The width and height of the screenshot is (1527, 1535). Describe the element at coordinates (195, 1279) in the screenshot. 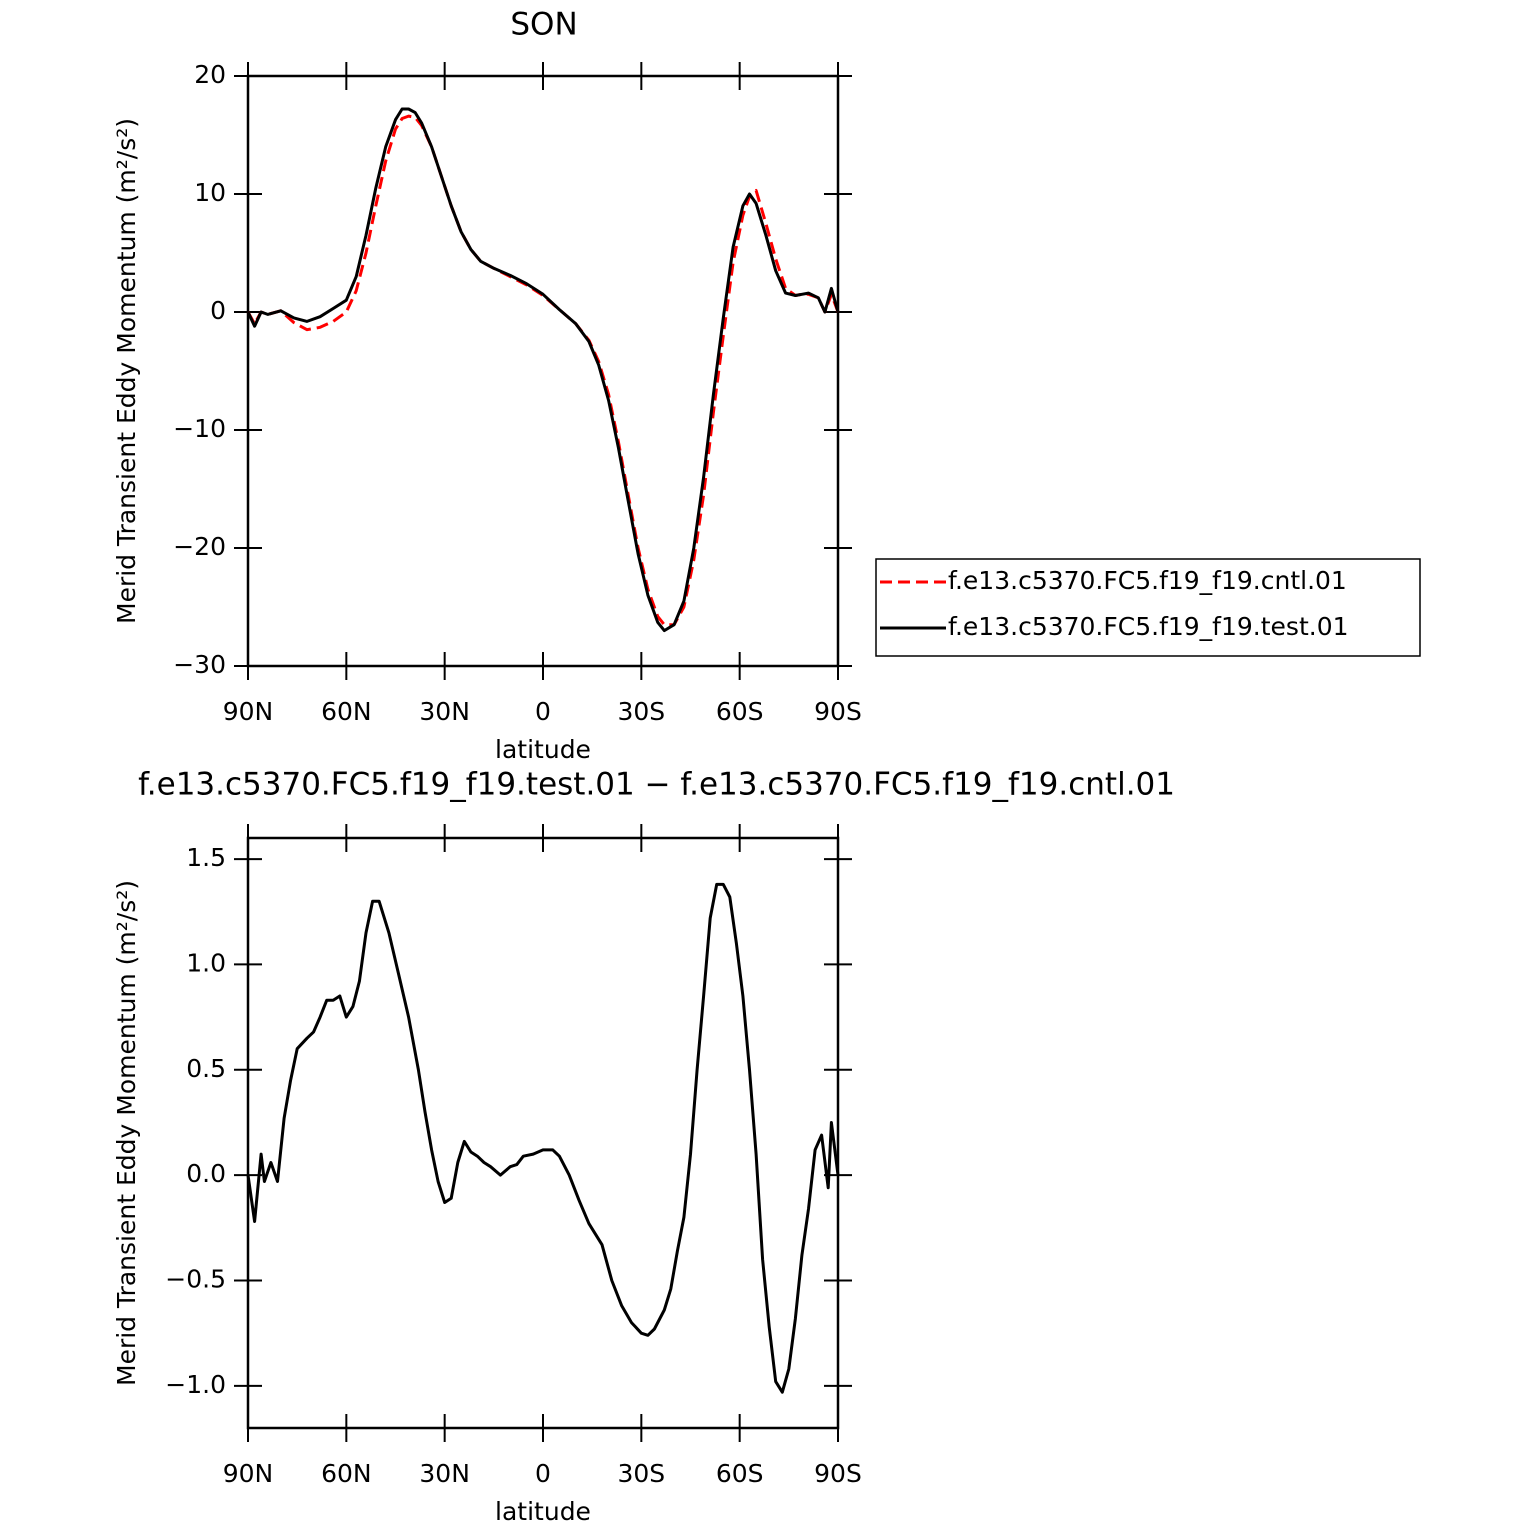

I see `y-tick-label: −0.5` at that location.